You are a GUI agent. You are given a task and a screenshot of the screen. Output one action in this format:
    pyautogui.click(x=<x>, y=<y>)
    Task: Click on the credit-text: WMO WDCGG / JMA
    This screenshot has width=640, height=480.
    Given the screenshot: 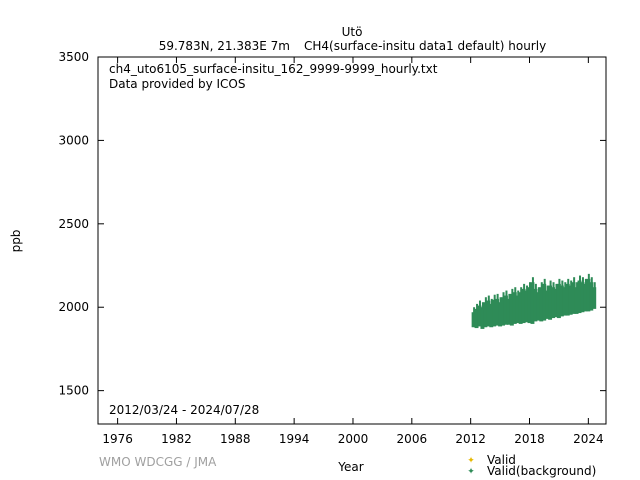 What is the action you would take?
    pyautogui.click(x=158, y=462)
    